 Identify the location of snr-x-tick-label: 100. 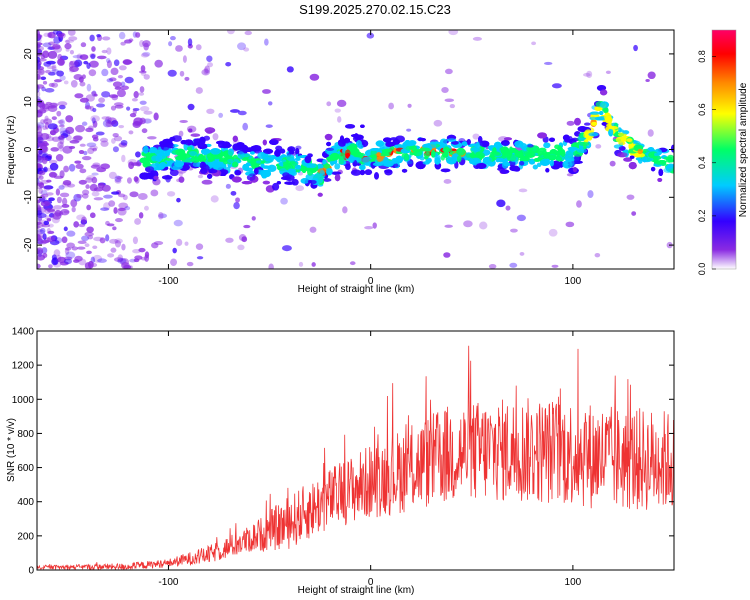
(573, 582).